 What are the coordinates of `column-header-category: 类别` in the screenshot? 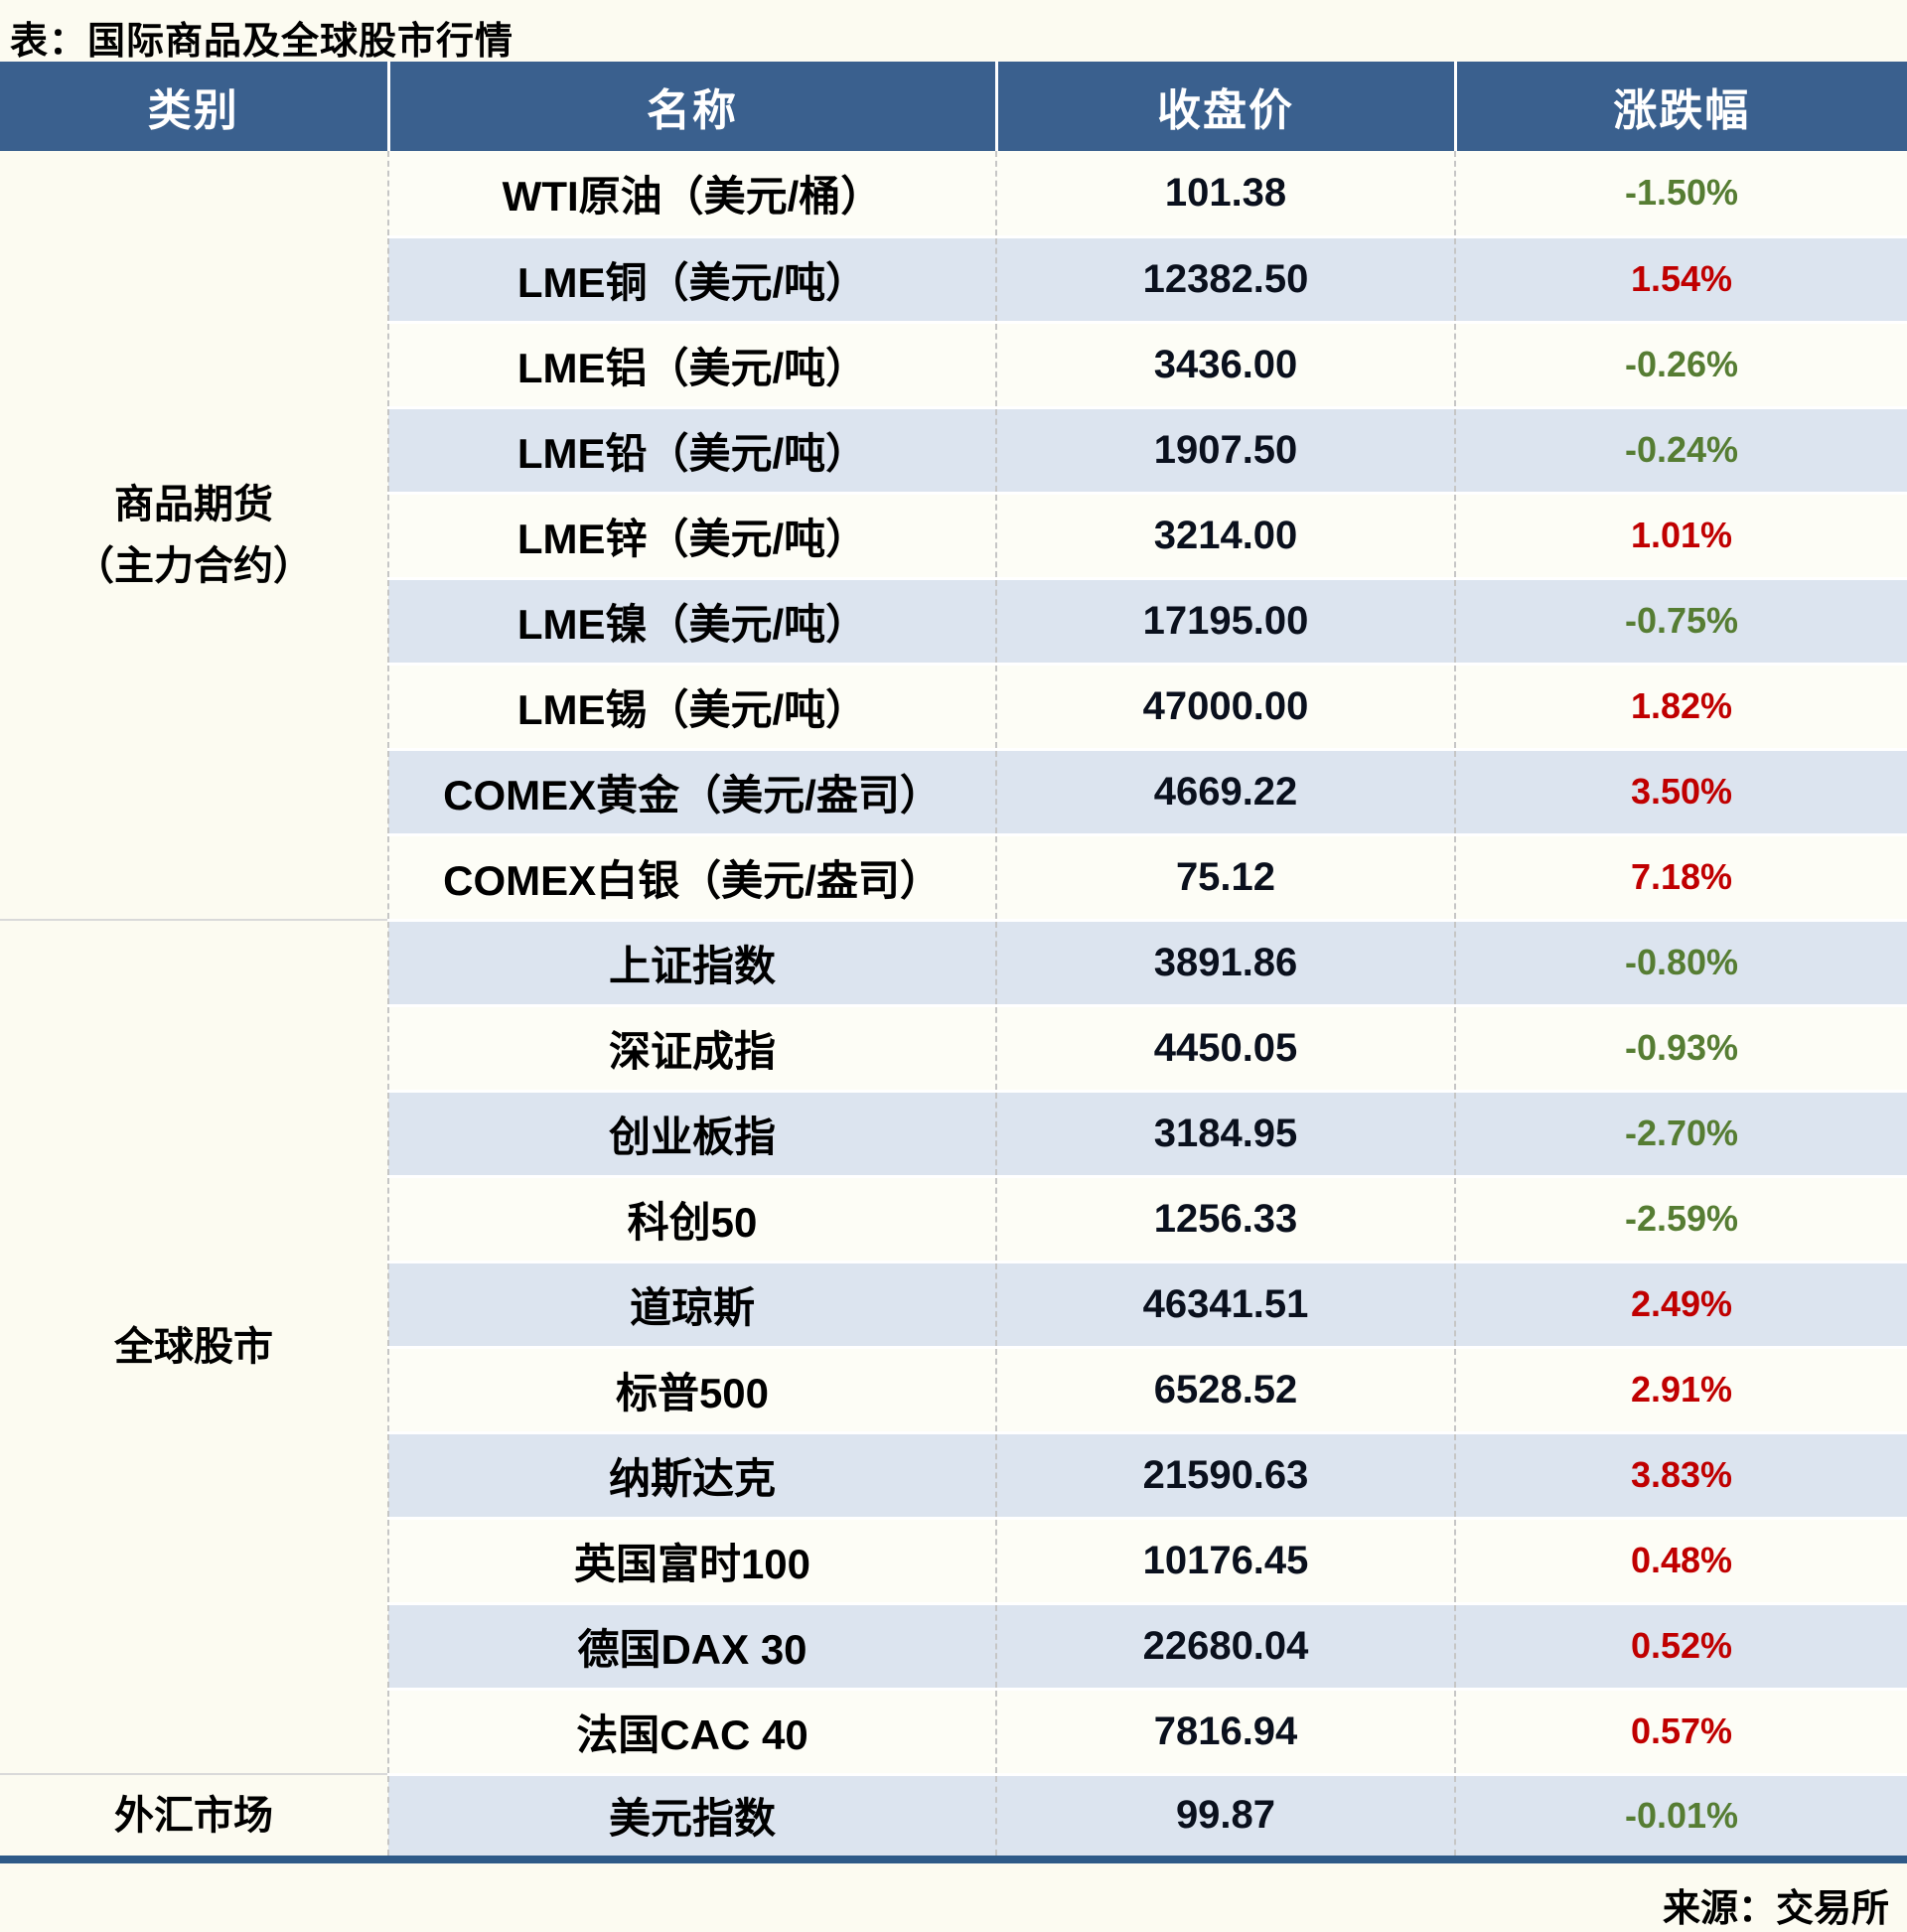 It's located at (195, 106).